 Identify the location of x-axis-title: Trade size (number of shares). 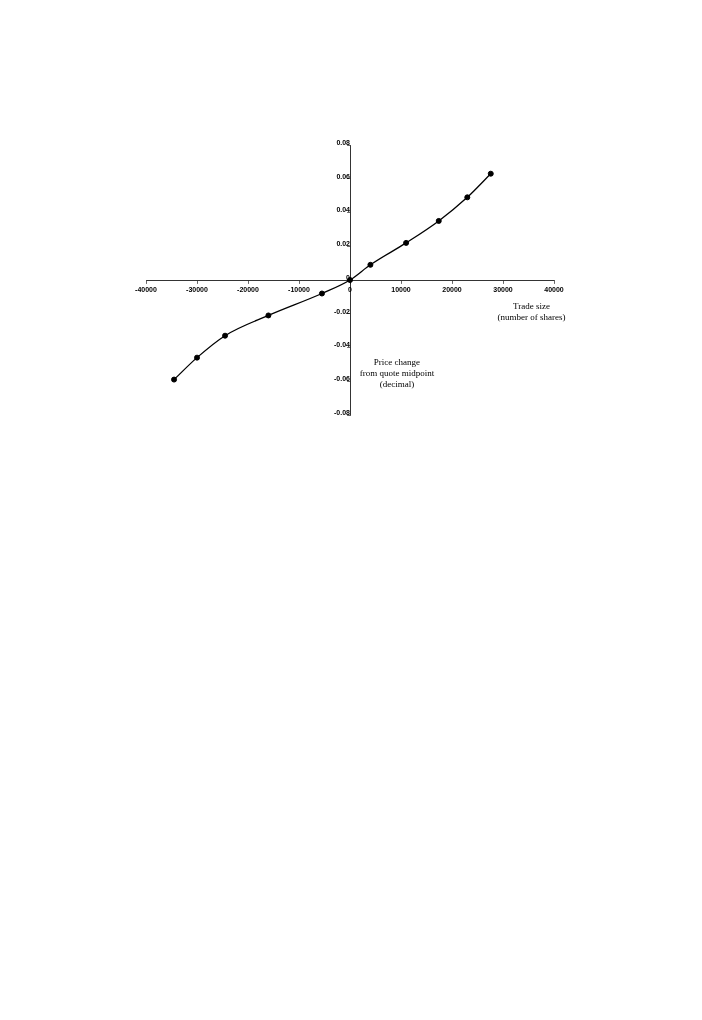
(531, 312).